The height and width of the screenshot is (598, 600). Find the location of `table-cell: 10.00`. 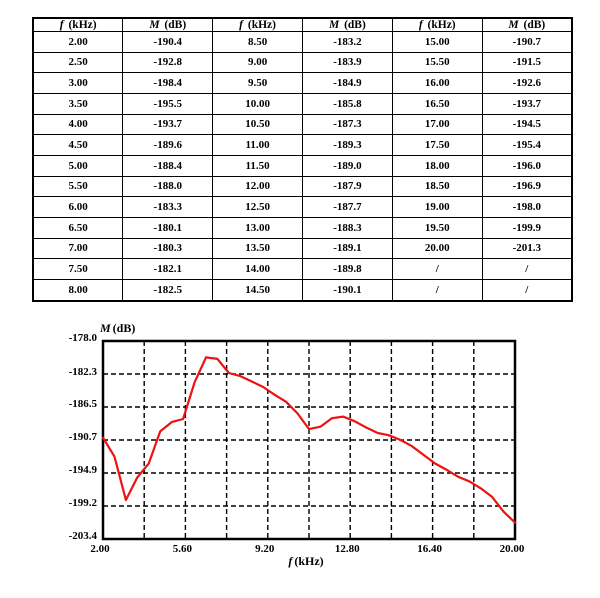

table-cell: 10.00 is located at coordinates (257, 103).